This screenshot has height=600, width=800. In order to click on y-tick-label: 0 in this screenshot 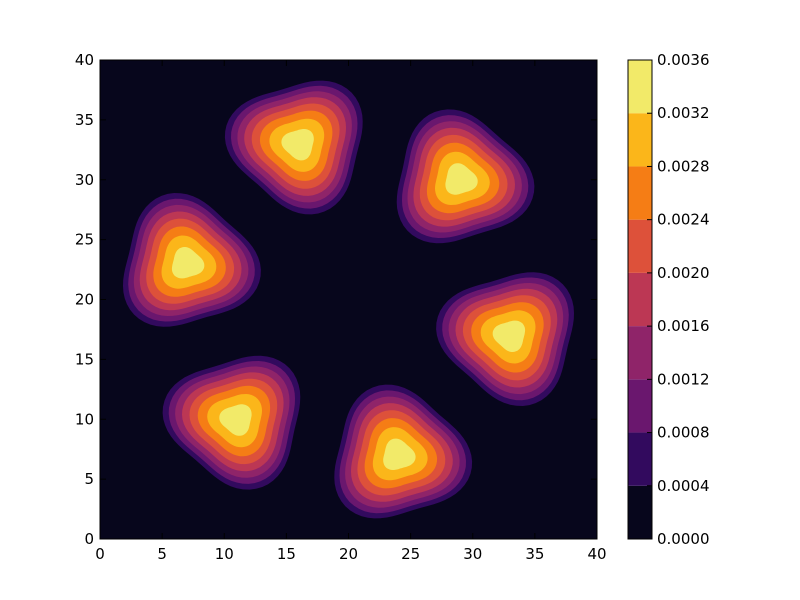, I will do `click(89, 539)`.